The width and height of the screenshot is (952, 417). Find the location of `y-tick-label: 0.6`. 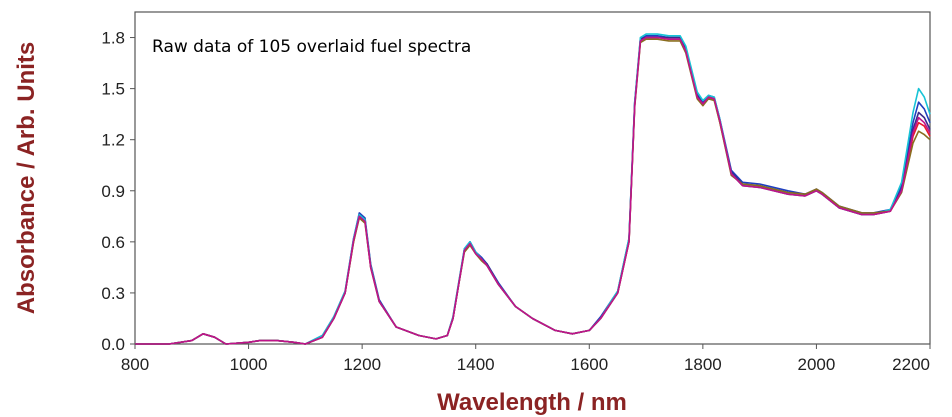

y-tick-label: 0.6 is located at coordinates (113, 242).